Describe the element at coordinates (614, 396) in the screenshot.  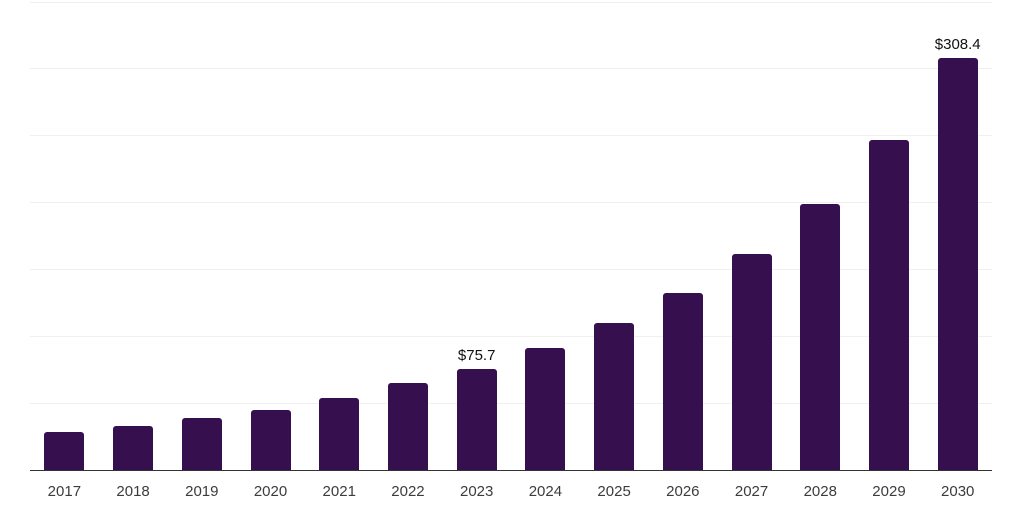
I see `bar-2025` at that location.